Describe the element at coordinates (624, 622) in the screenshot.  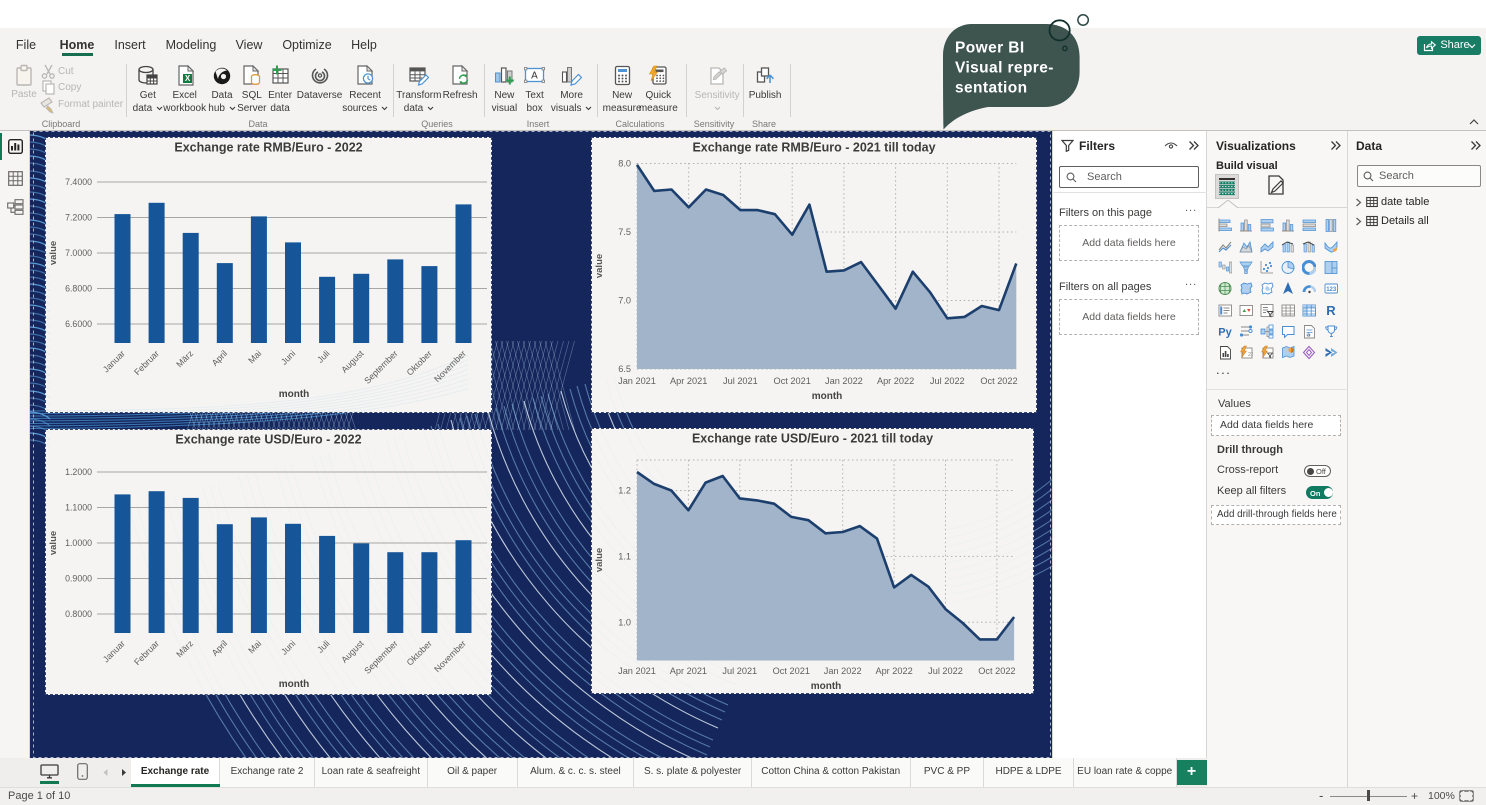
I see `svg-text: 1.0` at that location.